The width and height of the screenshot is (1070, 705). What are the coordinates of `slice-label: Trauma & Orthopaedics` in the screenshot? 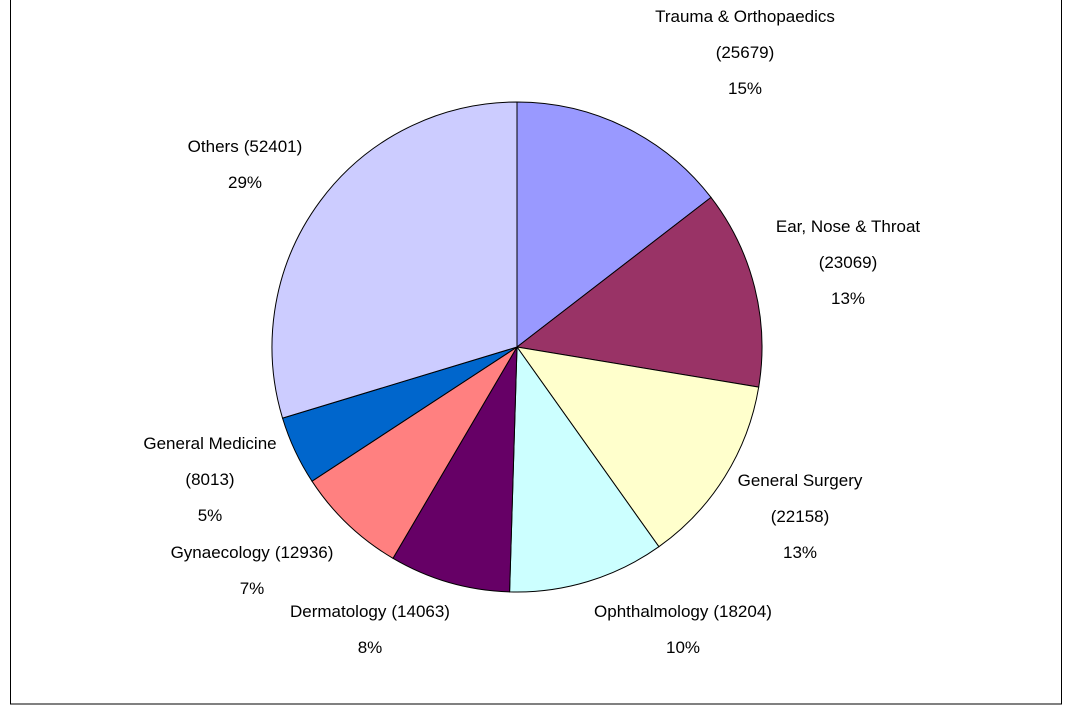 It's located at (745, 16).